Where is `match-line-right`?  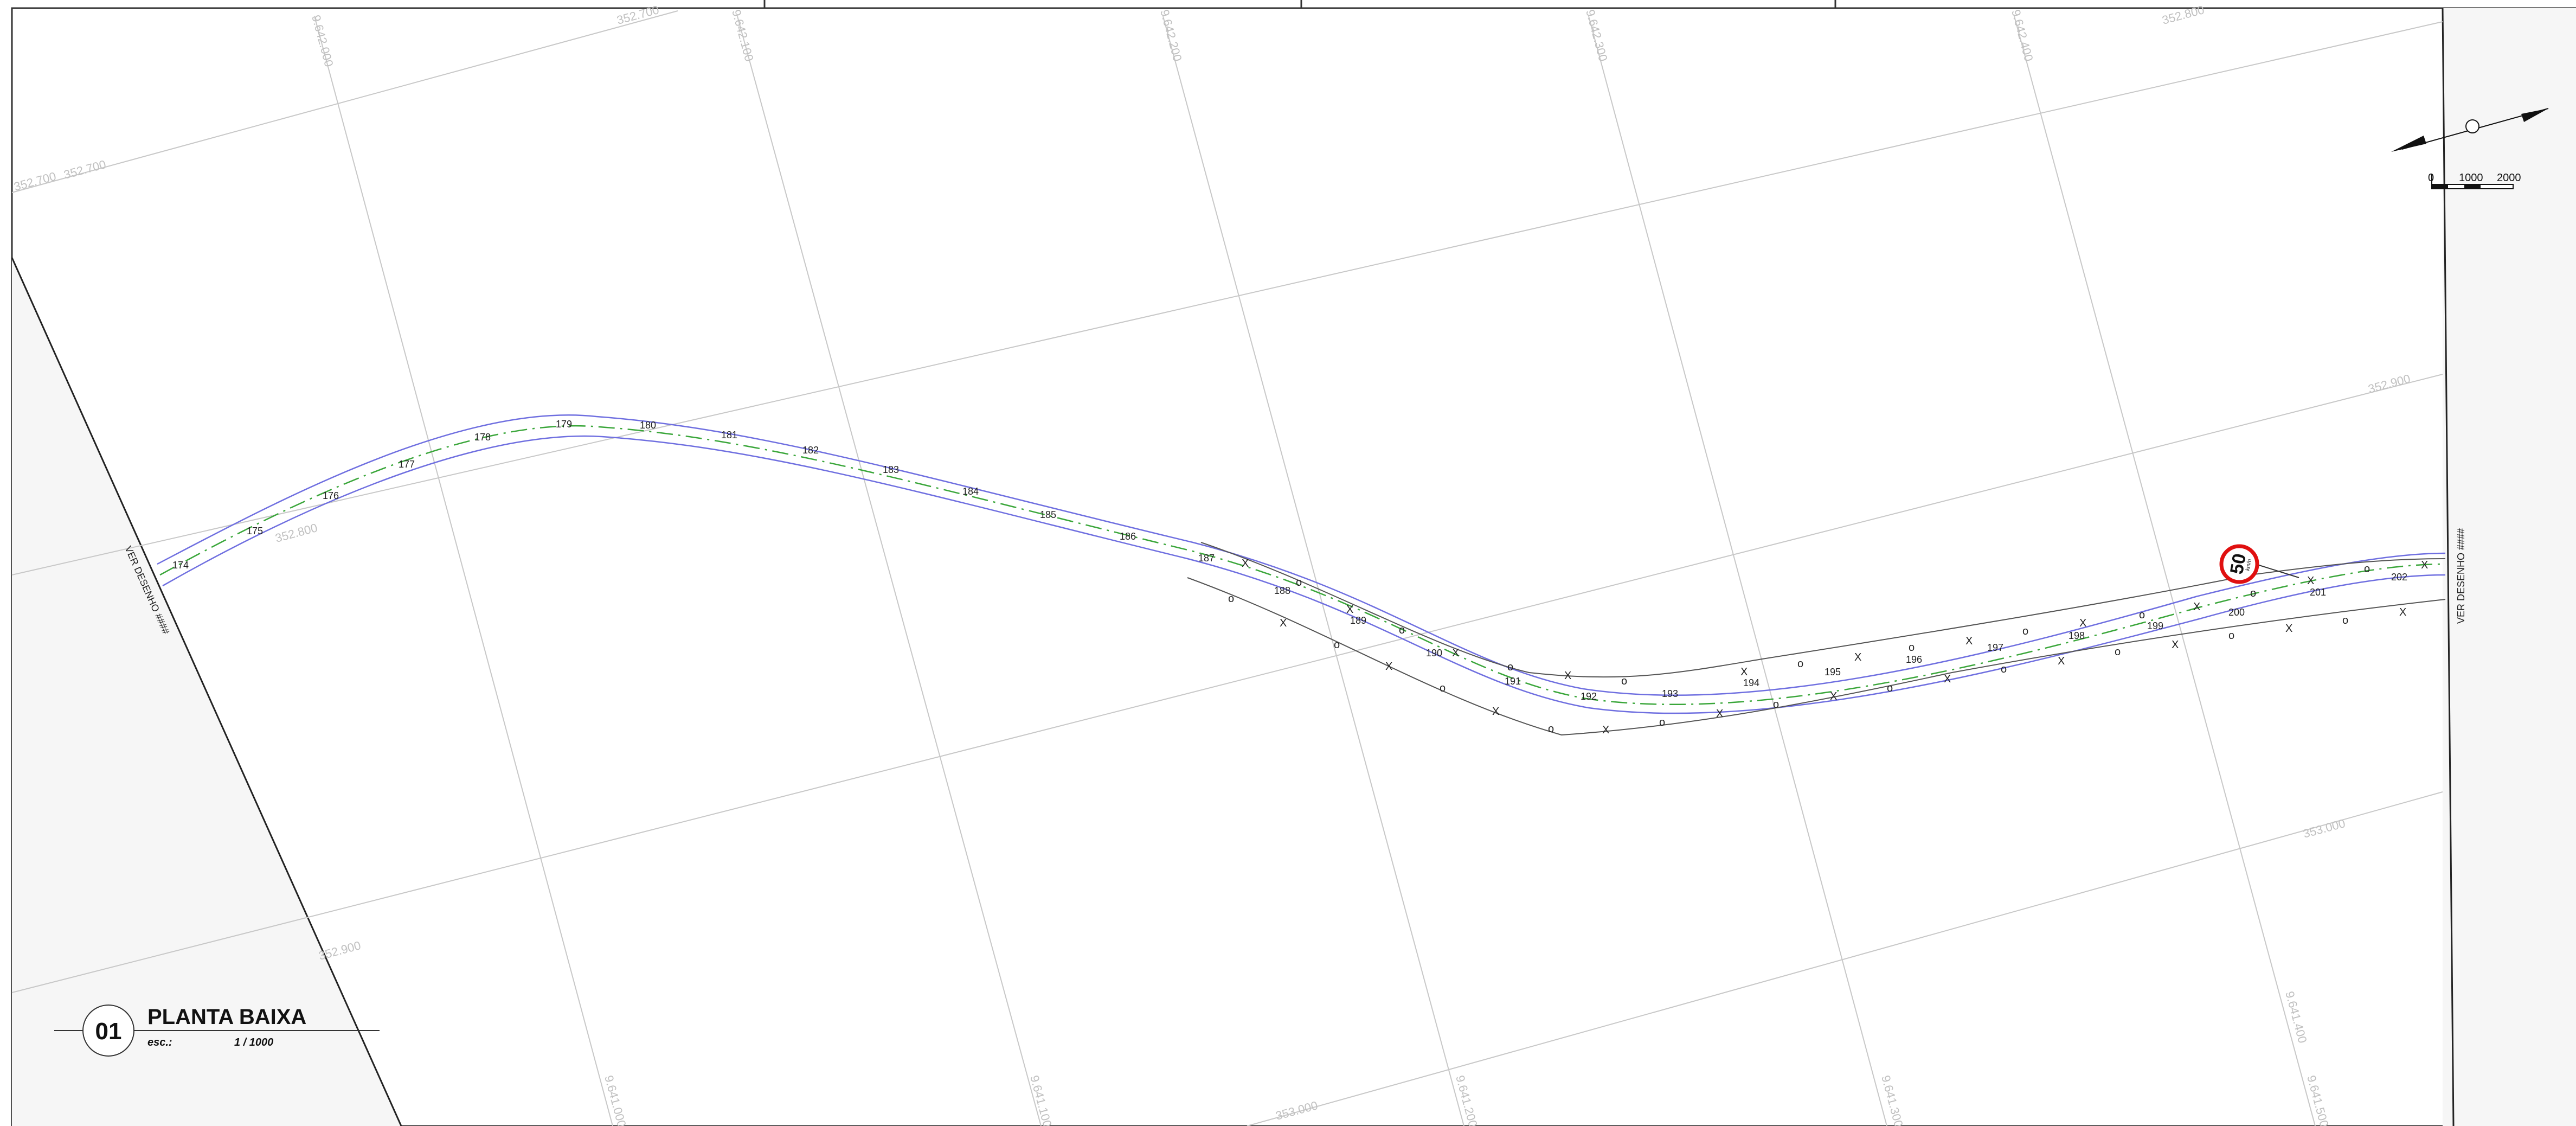
match-line-right is located at coordinates (2448, 567).